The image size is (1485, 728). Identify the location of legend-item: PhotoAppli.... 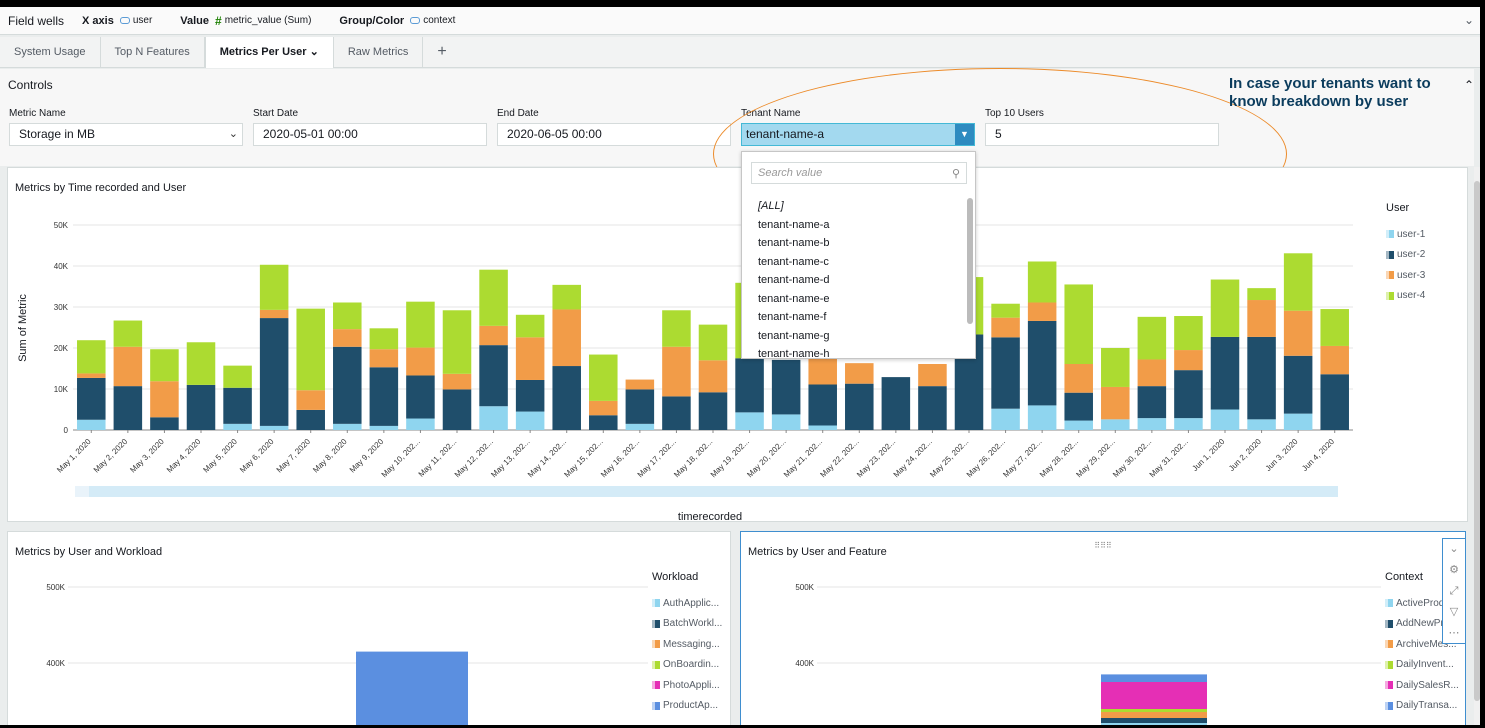
(687, 685).